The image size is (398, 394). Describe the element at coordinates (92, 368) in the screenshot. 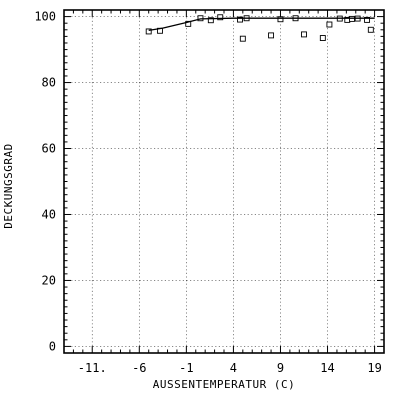

I see `x-tick-label: -11.` at that location.